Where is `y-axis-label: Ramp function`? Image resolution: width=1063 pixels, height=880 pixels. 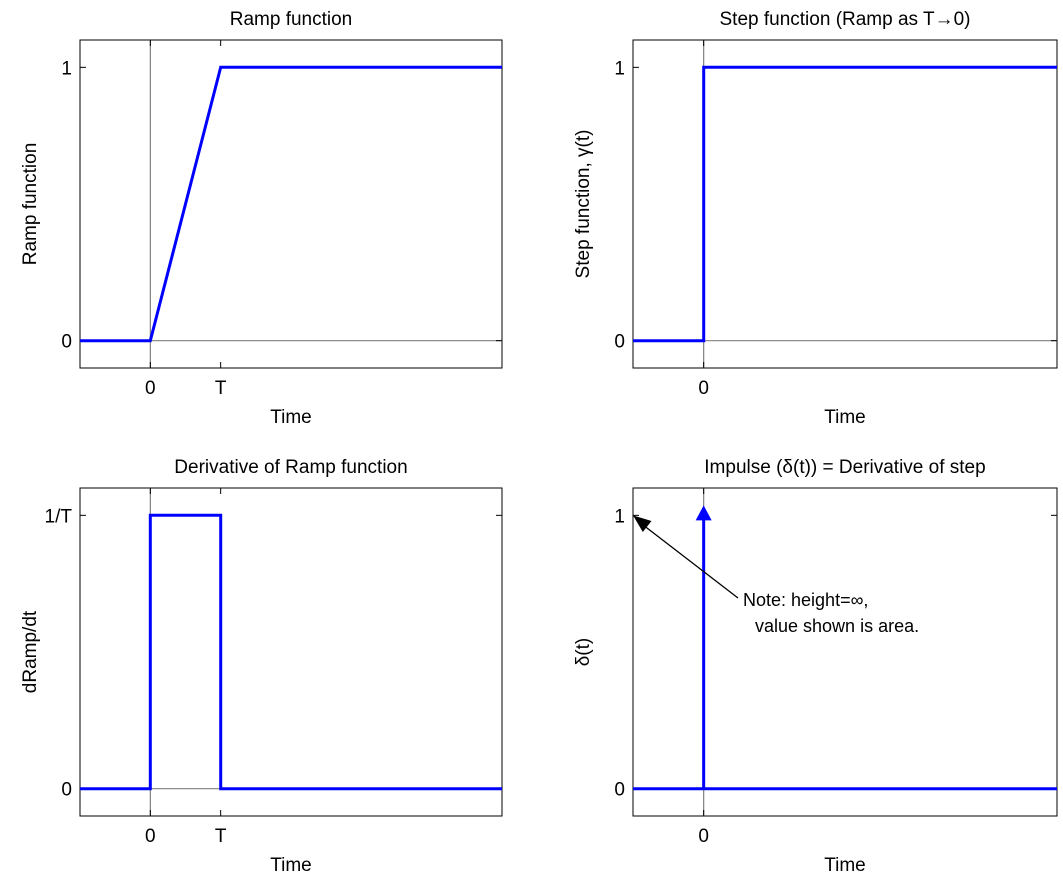 y-axis-label: Ramp function is located at coordinates (30, 204).